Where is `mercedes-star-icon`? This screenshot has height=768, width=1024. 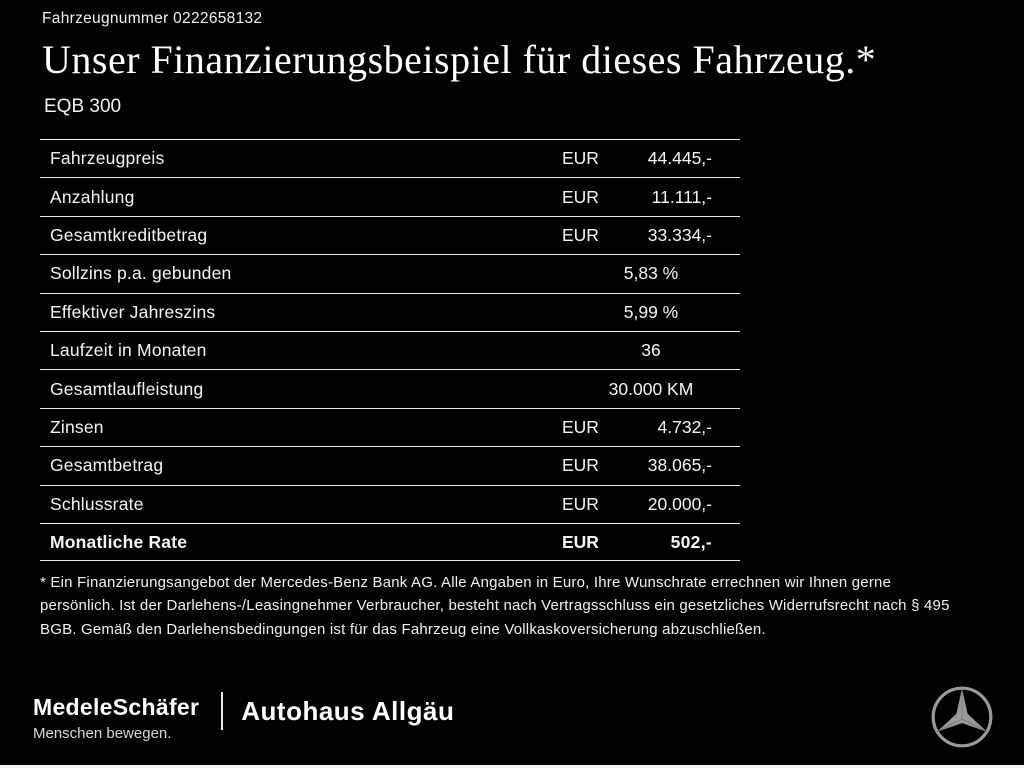 mercedes-star-icon is located at coordinates (962, 717).